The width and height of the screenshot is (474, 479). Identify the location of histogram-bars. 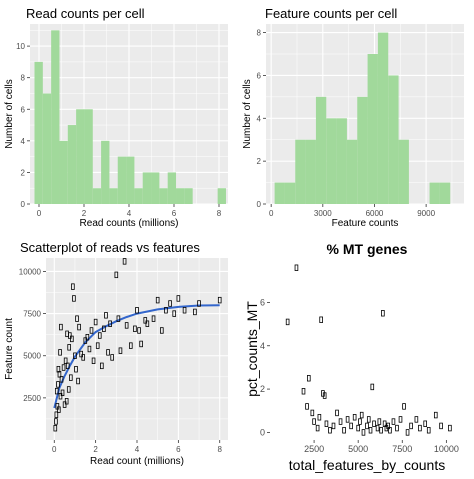
(130, 117).